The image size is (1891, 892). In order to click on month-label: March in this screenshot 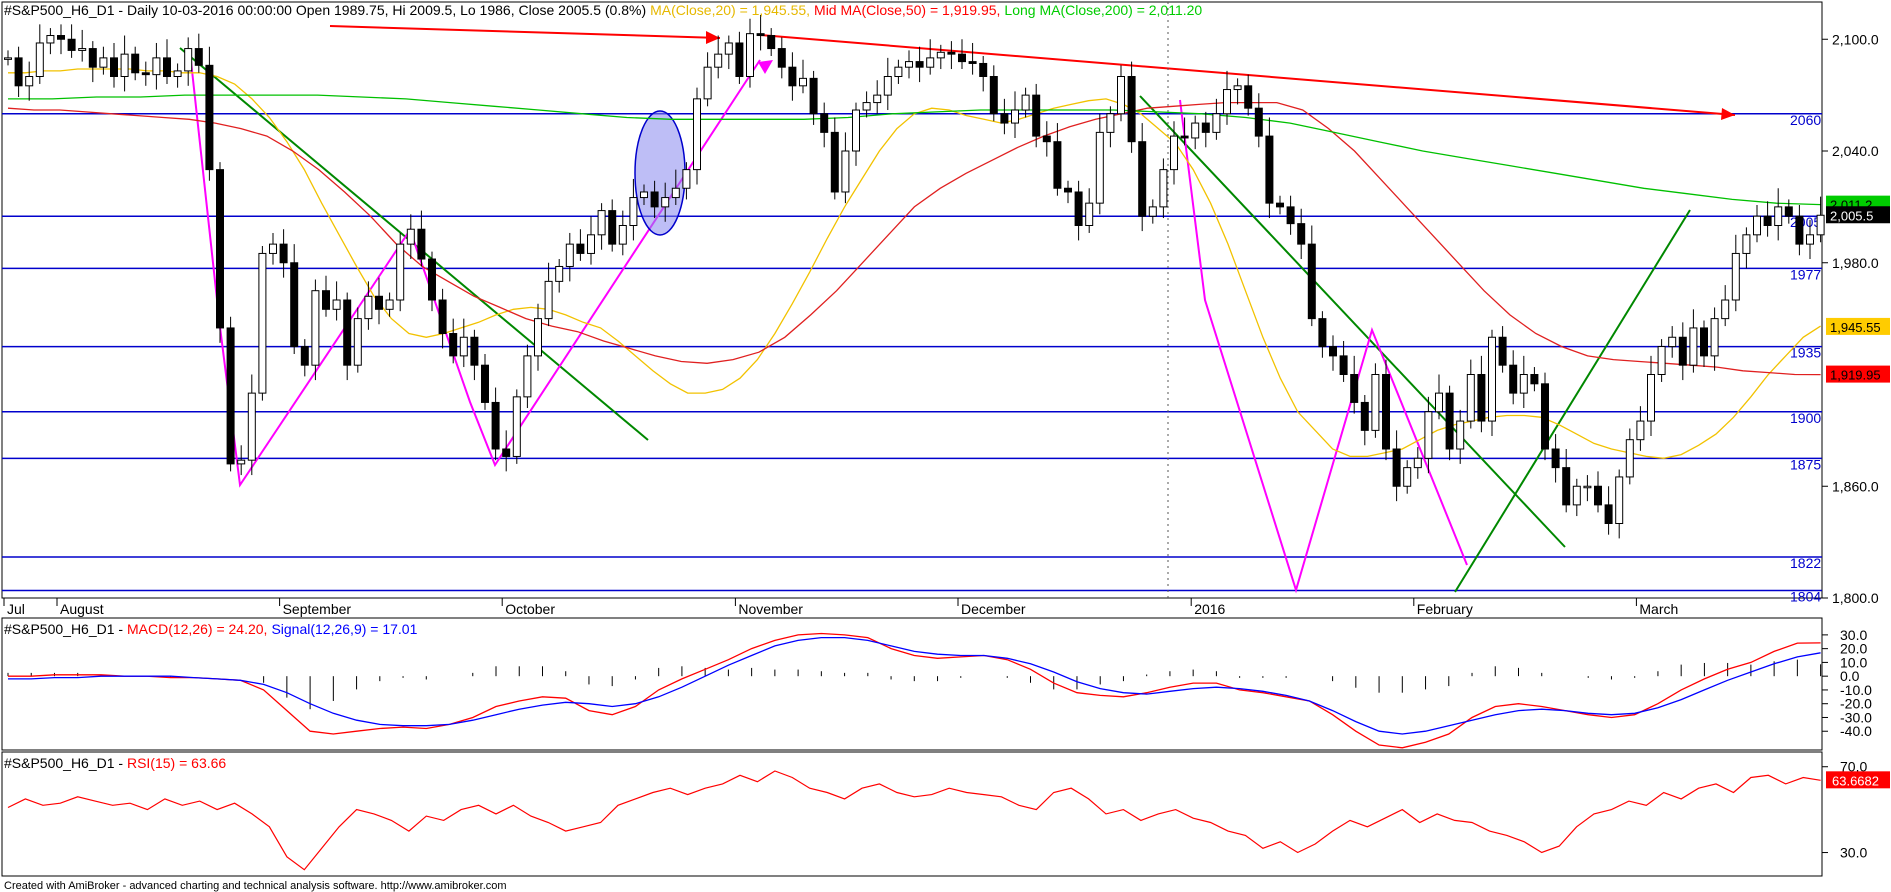, I will do `click(1658, 609)`.